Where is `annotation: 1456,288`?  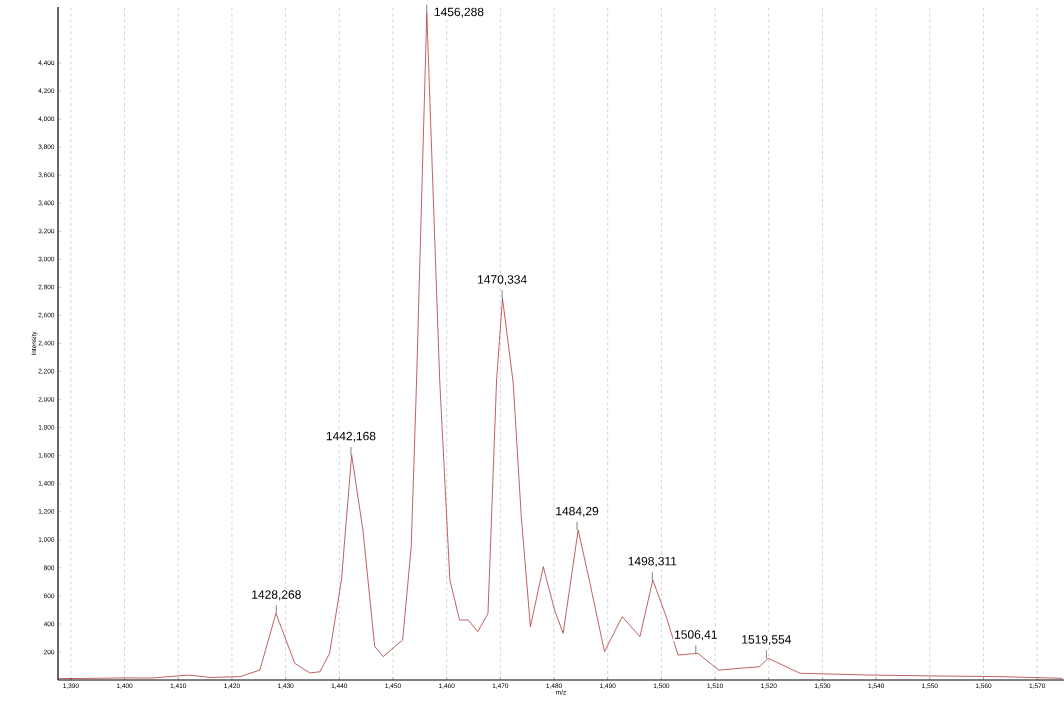
annotation: 1456,288 is located at coordinates (459, 12).